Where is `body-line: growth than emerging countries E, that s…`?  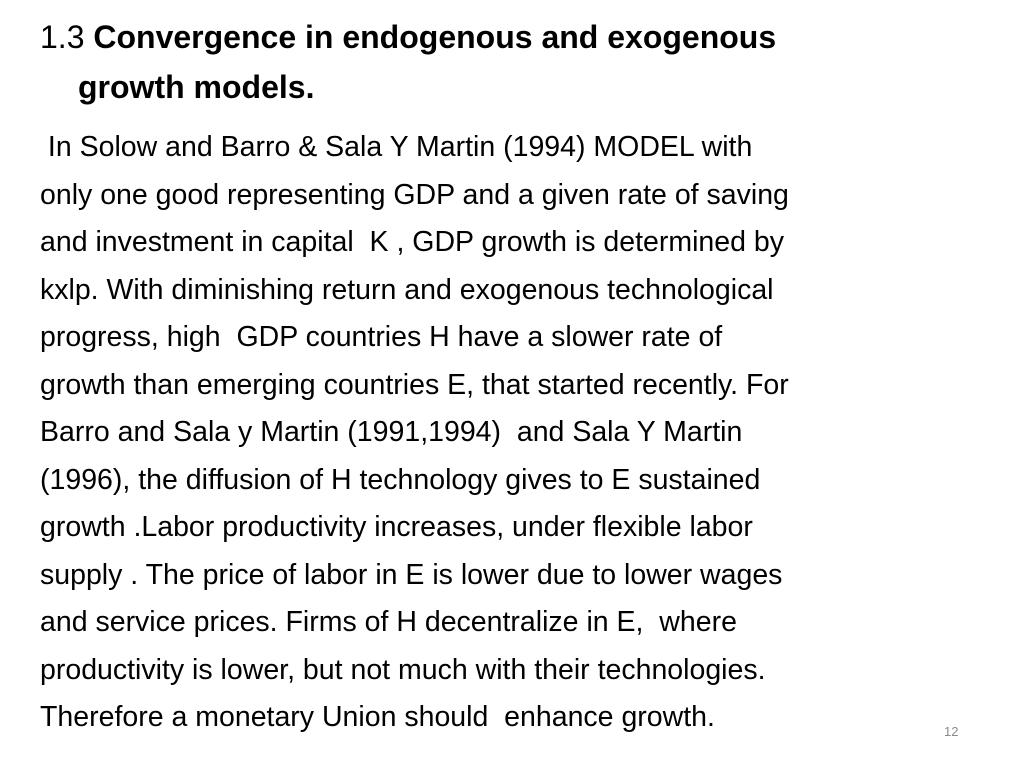
body-line: growth than emerging countries E, that s… is located at coordinates (414, 384).